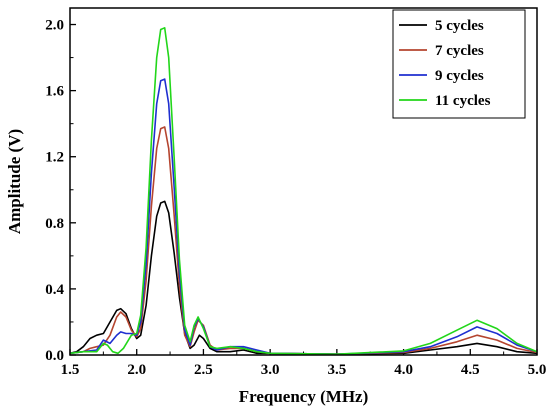 This screenshot has height=415, width=550. What do you see at coordinates (459, 76) in the screenshot?
I see `legend-label: 9 cycles` at bounding box center [459, 76].